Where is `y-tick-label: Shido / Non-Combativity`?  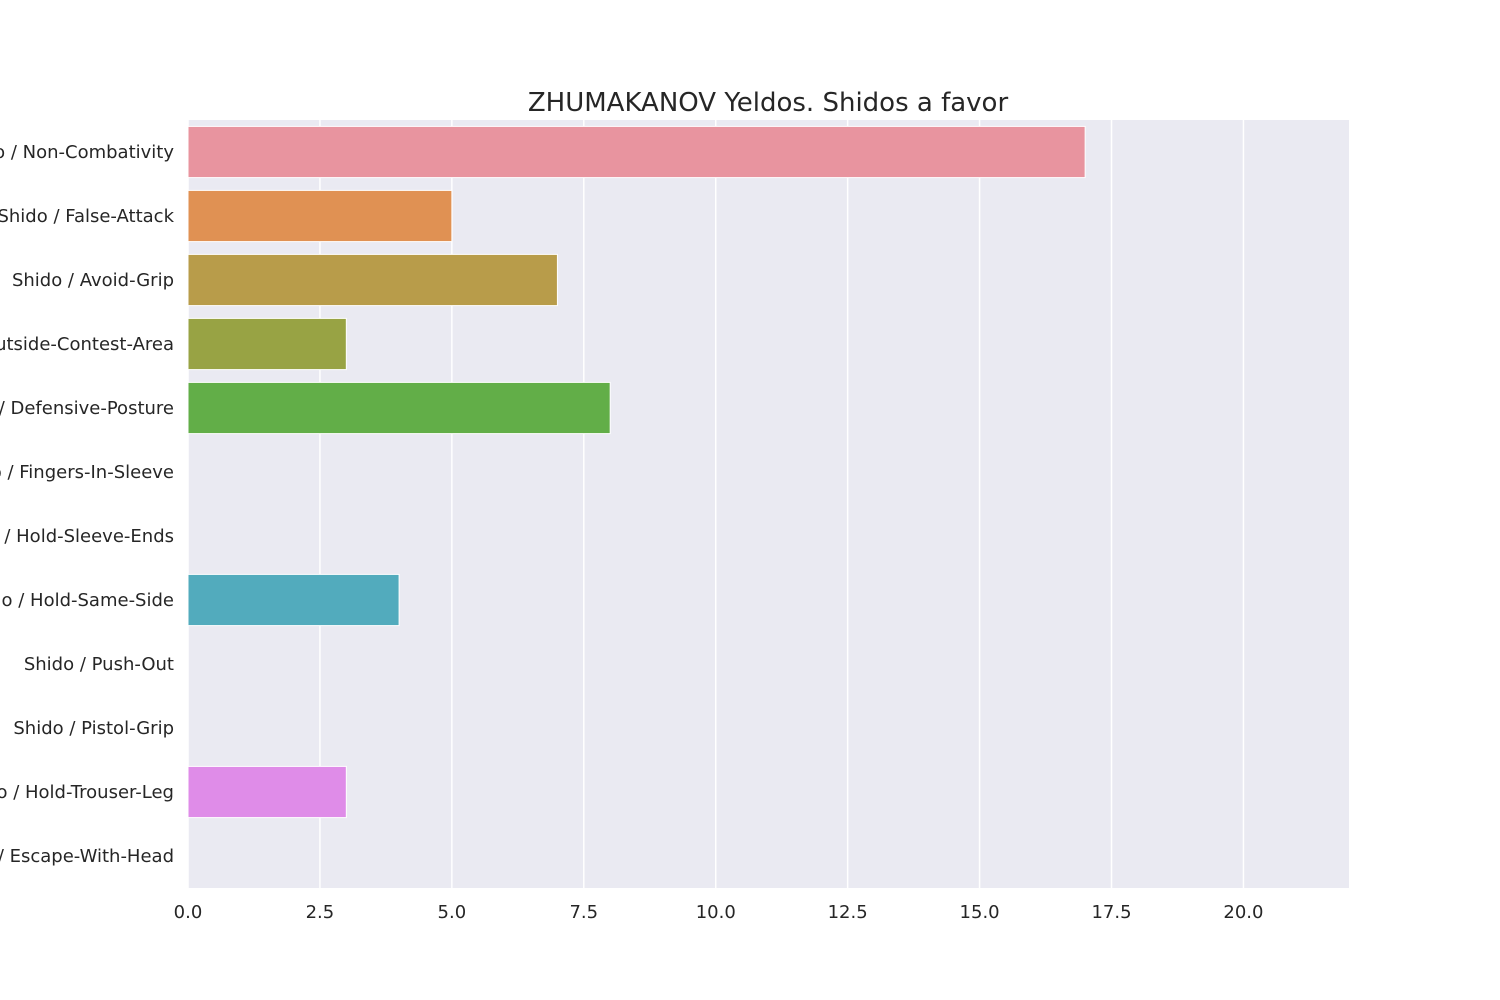
y-tick-label: Shido / Non-Combativity is located at coordinates (87, 152).